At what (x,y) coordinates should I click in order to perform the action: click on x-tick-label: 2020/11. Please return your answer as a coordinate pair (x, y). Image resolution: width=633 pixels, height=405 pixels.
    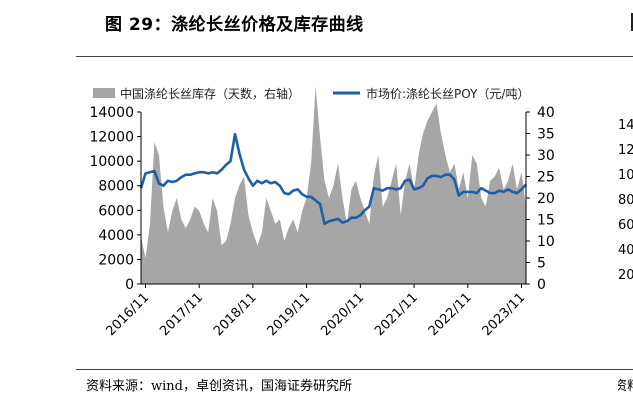
    Looking at the image, I should click on (342, 314).